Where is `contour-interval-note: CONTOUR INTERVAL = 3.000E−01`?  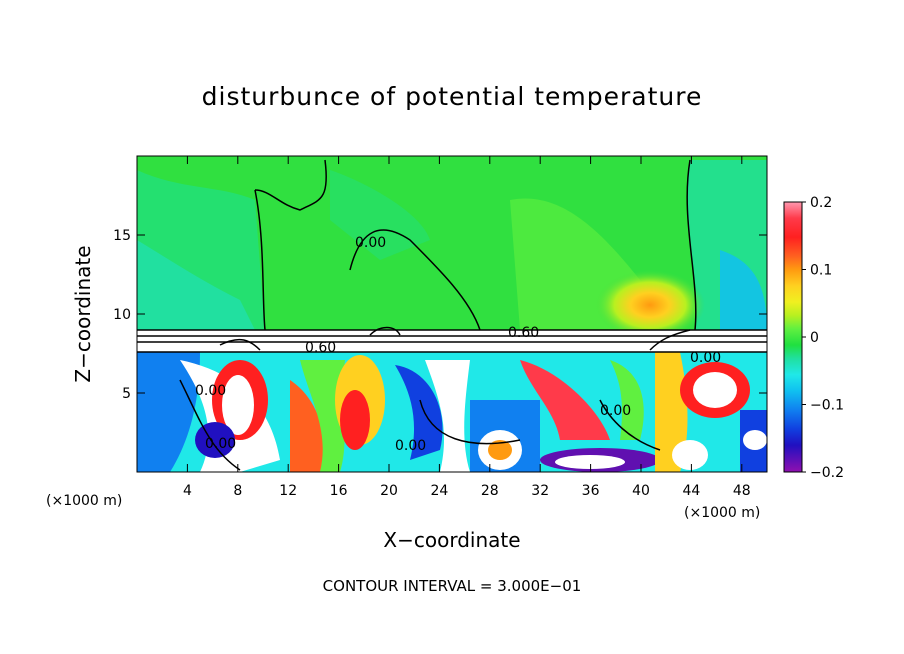 contour-interval-note: CONTOUR INTERVAL = 3.000E−01 is located at coordinates (452, 586).